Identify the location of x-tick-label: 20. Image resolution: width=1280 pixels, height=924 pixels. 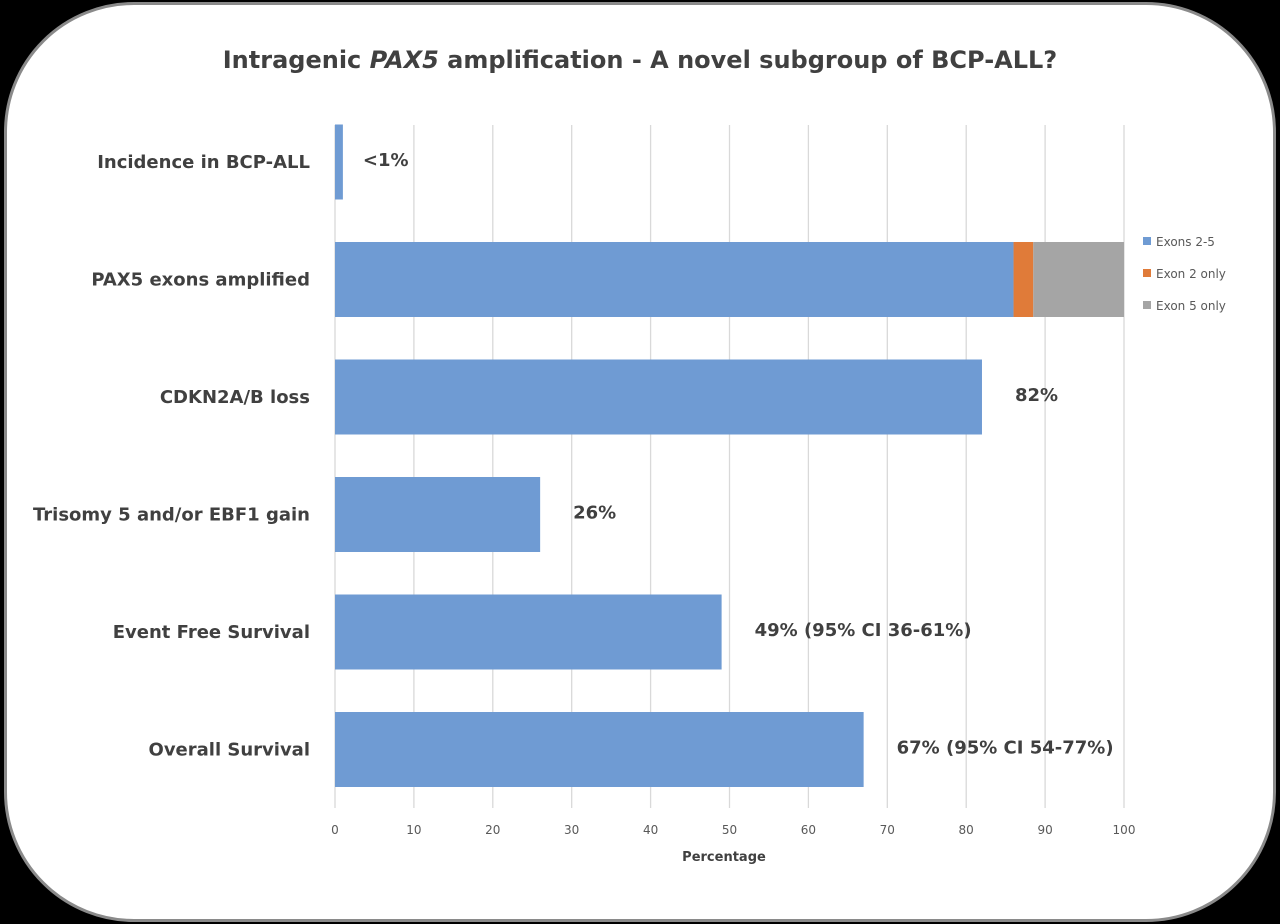
(492, 830).